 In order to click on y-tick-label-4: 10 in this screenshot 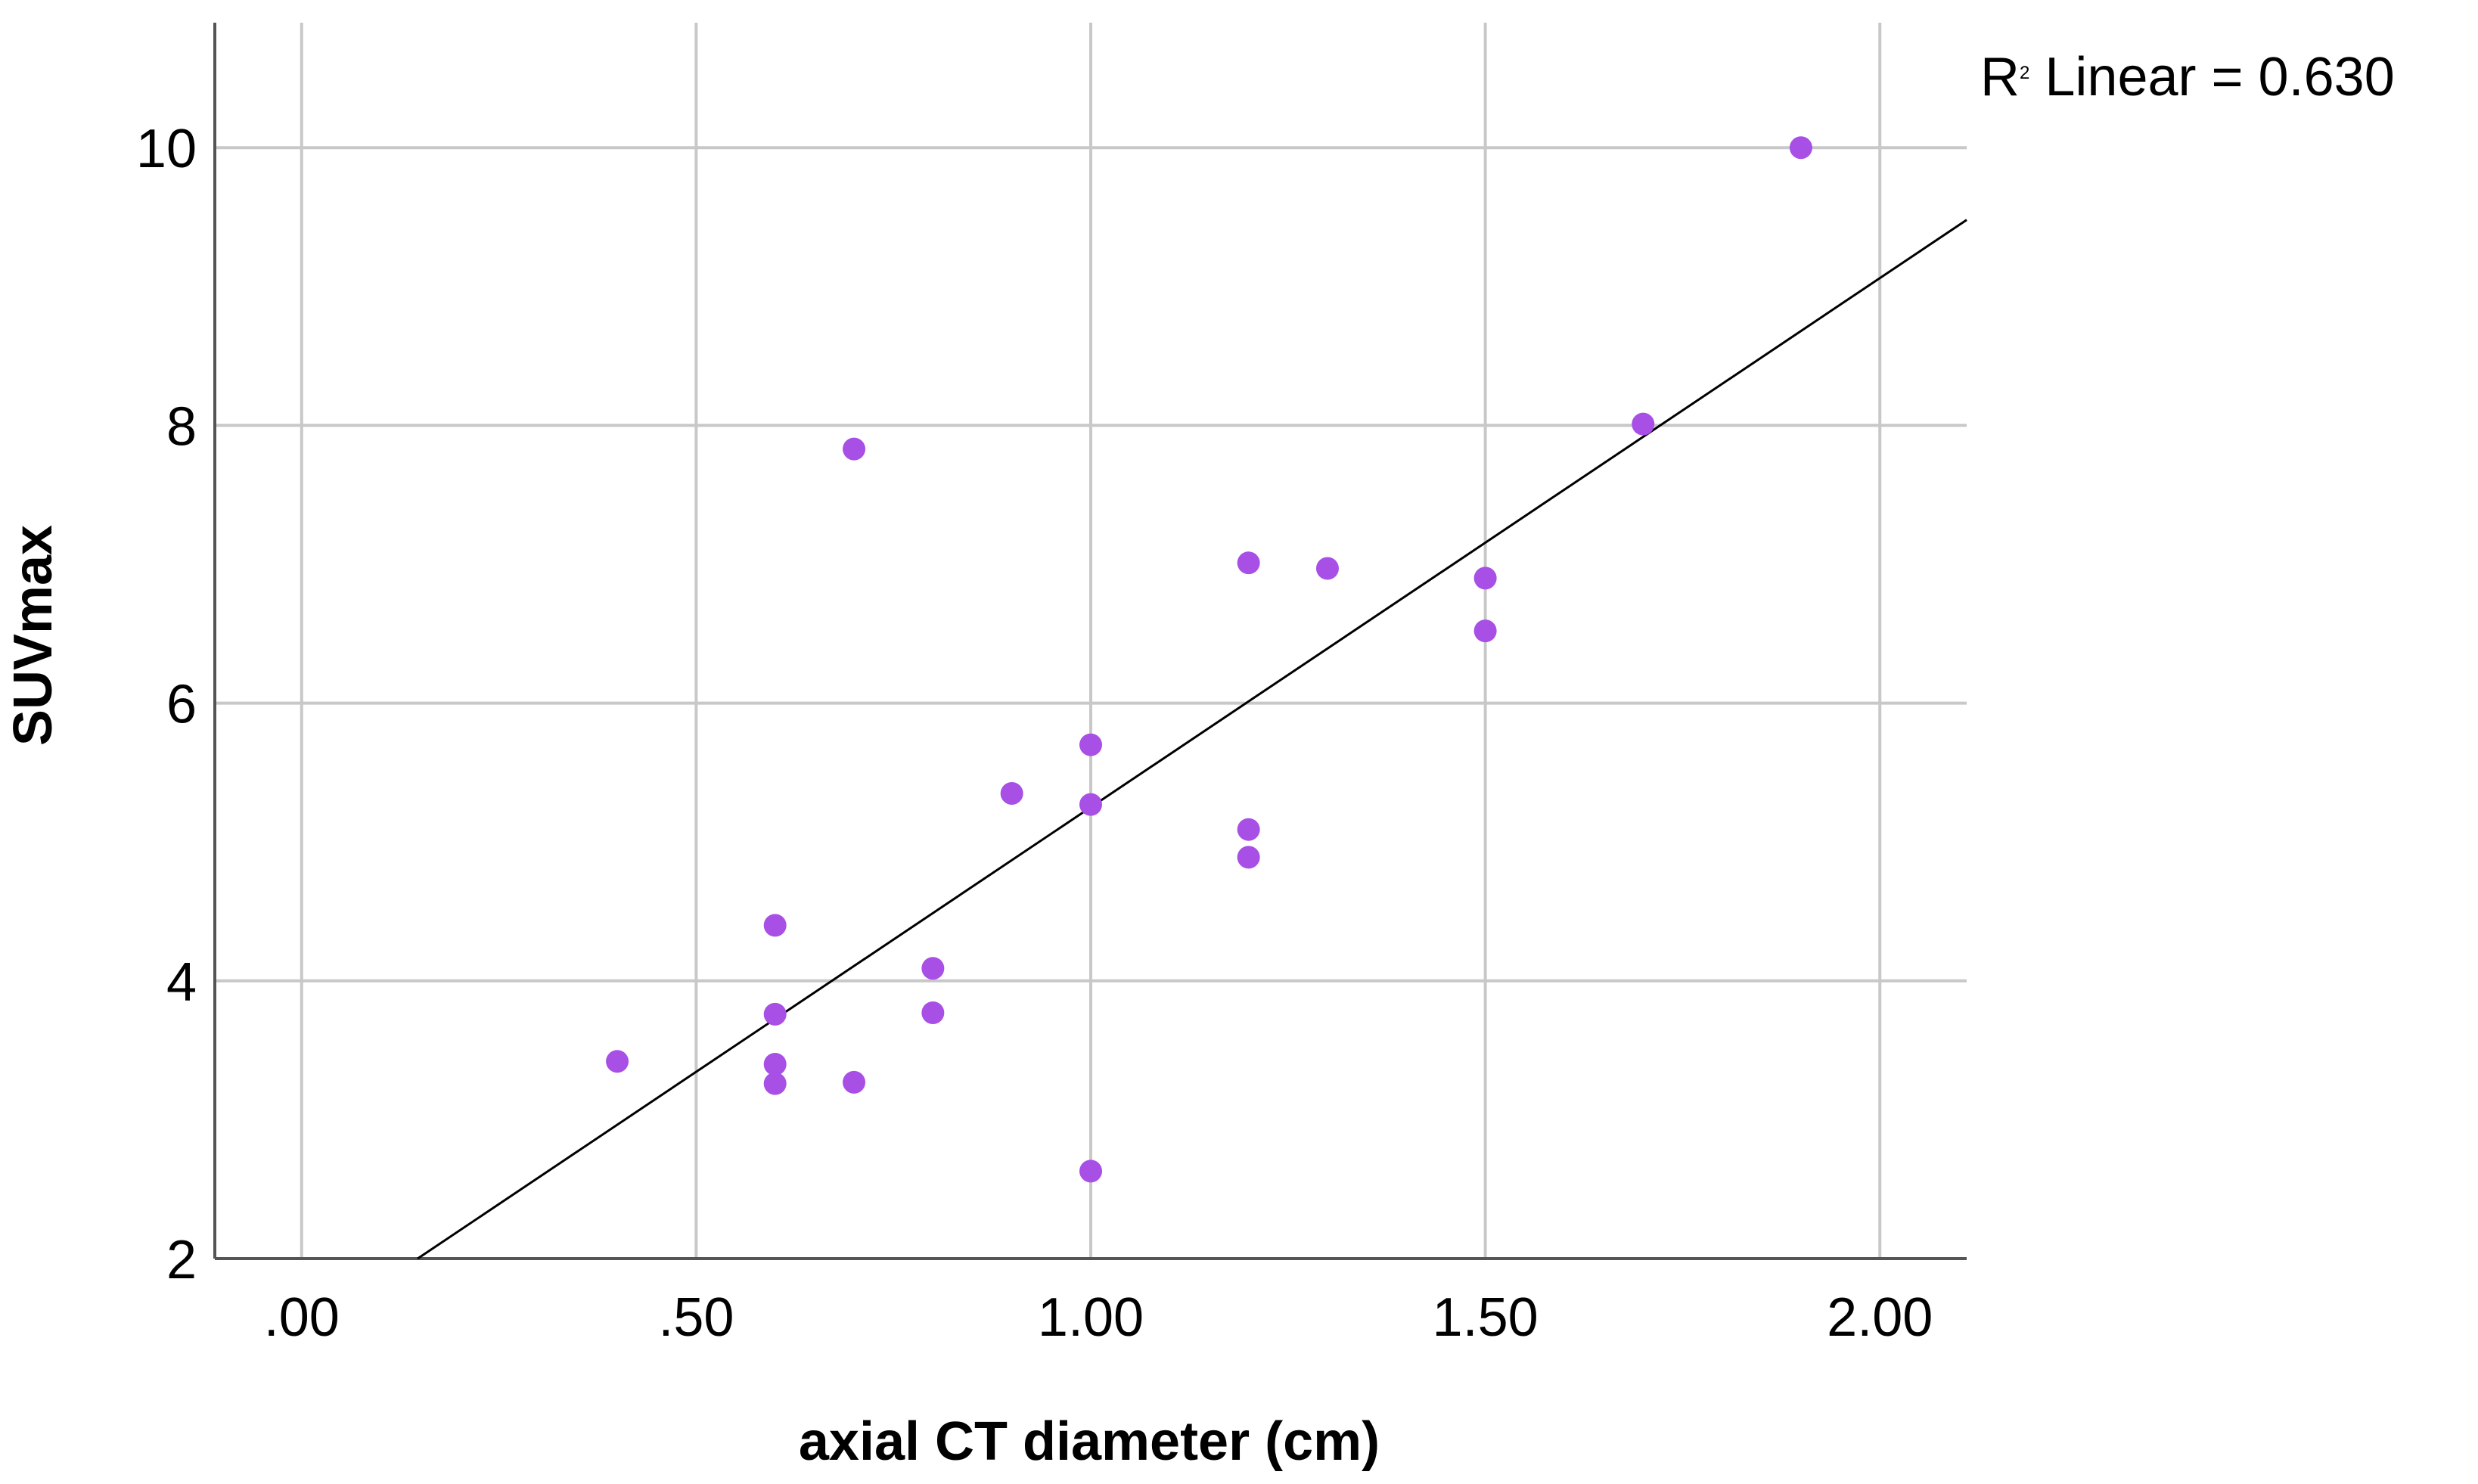, I will do `click(166, 149)`.